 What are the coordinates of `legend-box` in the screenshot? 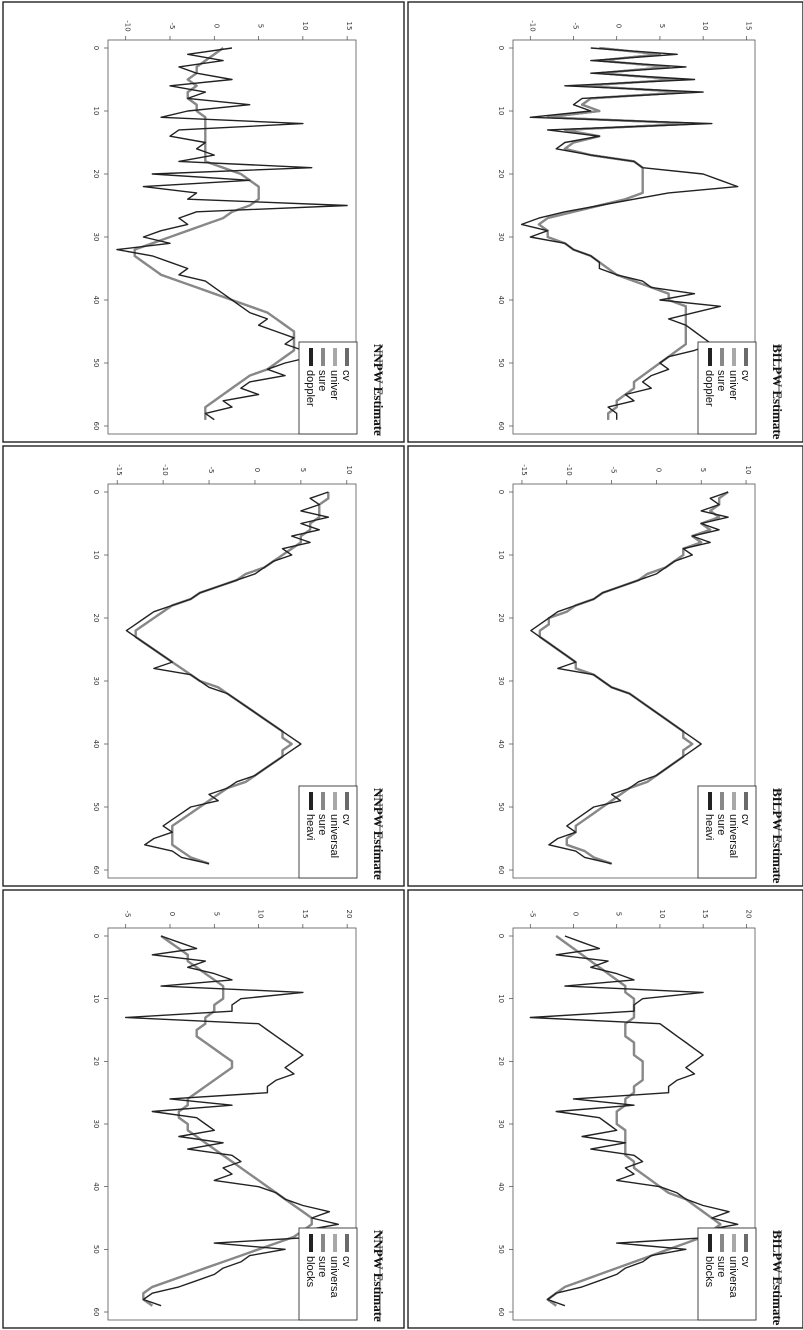 It's located at (328, 388).